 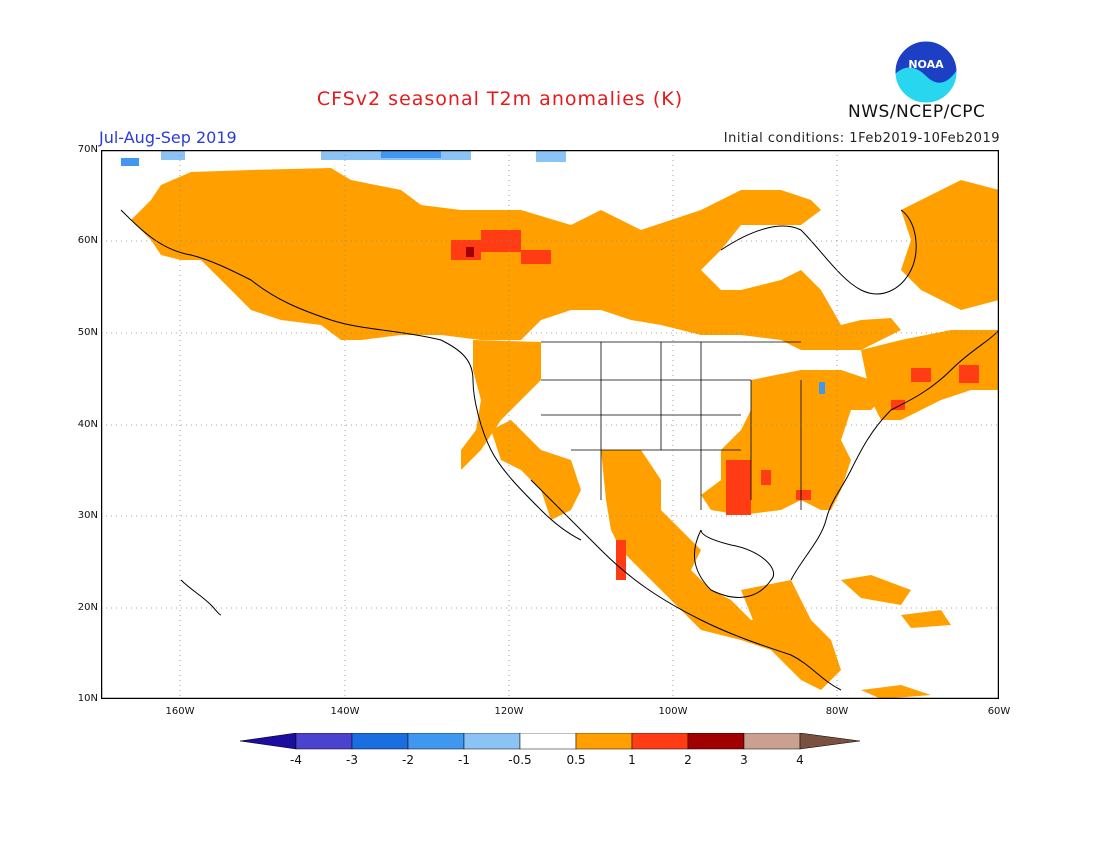 I want to click on lat-label-50n: 50N, so click(x=87, y=332).